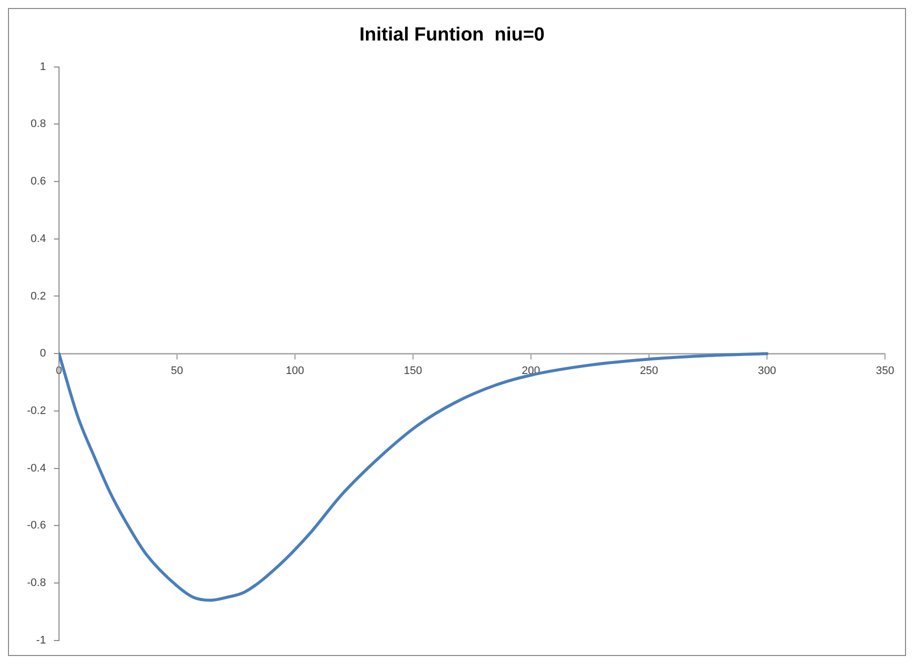  Describe the element at coordinates (452, 35) in the screenshot. I see `chart-title: Initial Funtion niu=0` at that location.